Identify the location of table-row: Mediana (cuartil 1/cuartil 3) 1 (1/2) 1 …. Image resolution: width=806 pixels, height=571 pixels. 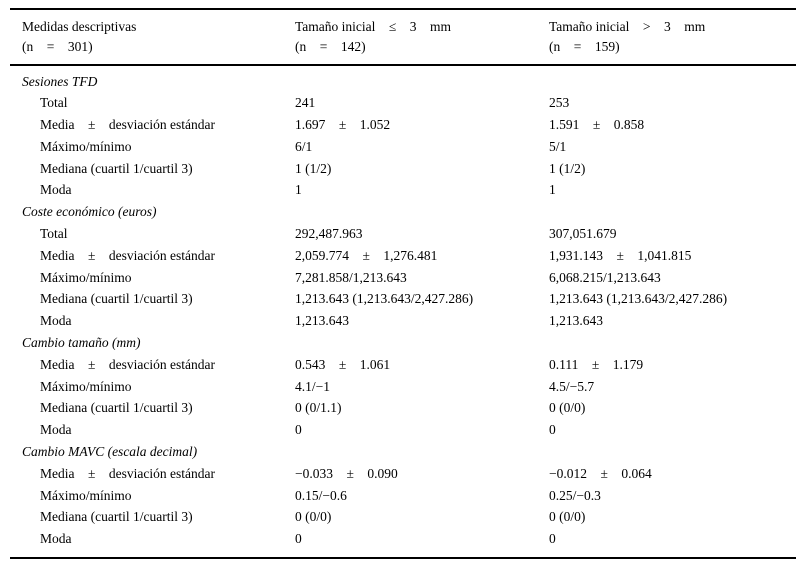
(403, 169).